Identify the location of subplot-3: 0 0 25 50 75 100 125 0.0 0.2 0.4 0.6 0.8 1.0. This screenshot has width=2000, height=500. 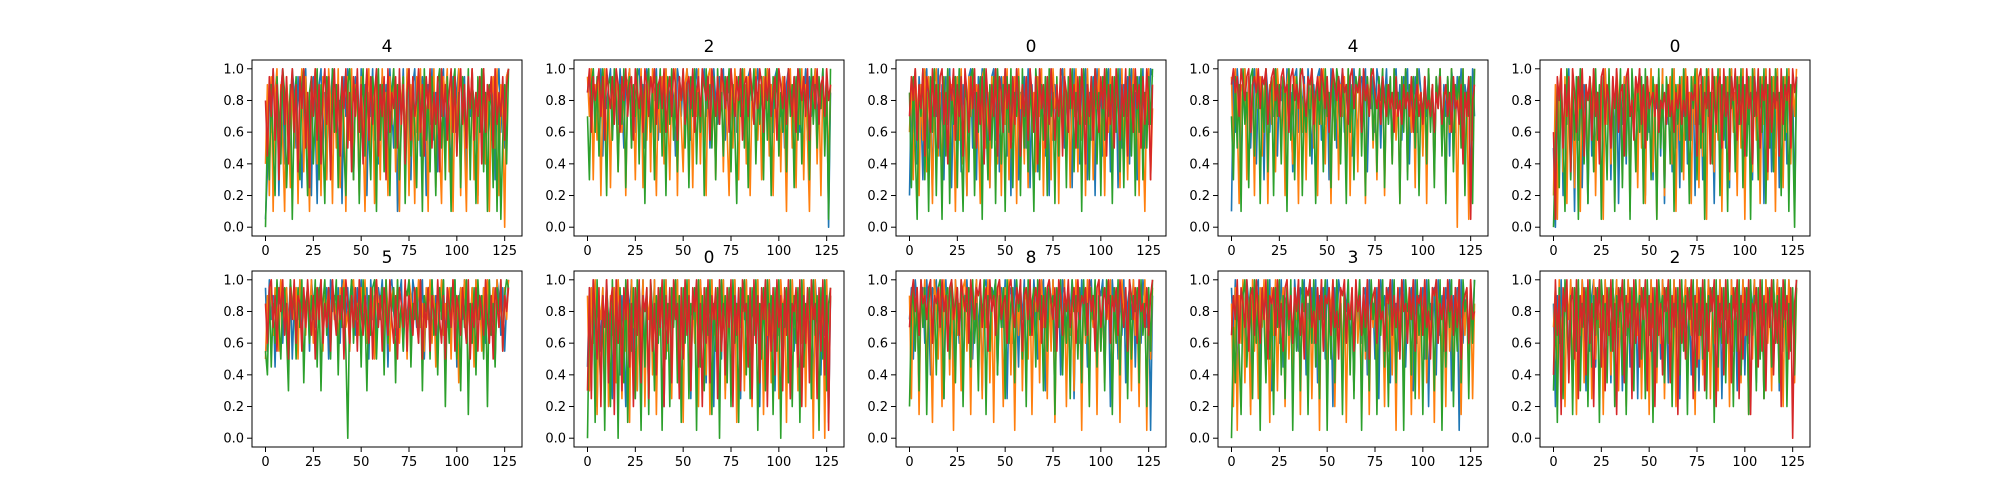
(1017, 148).